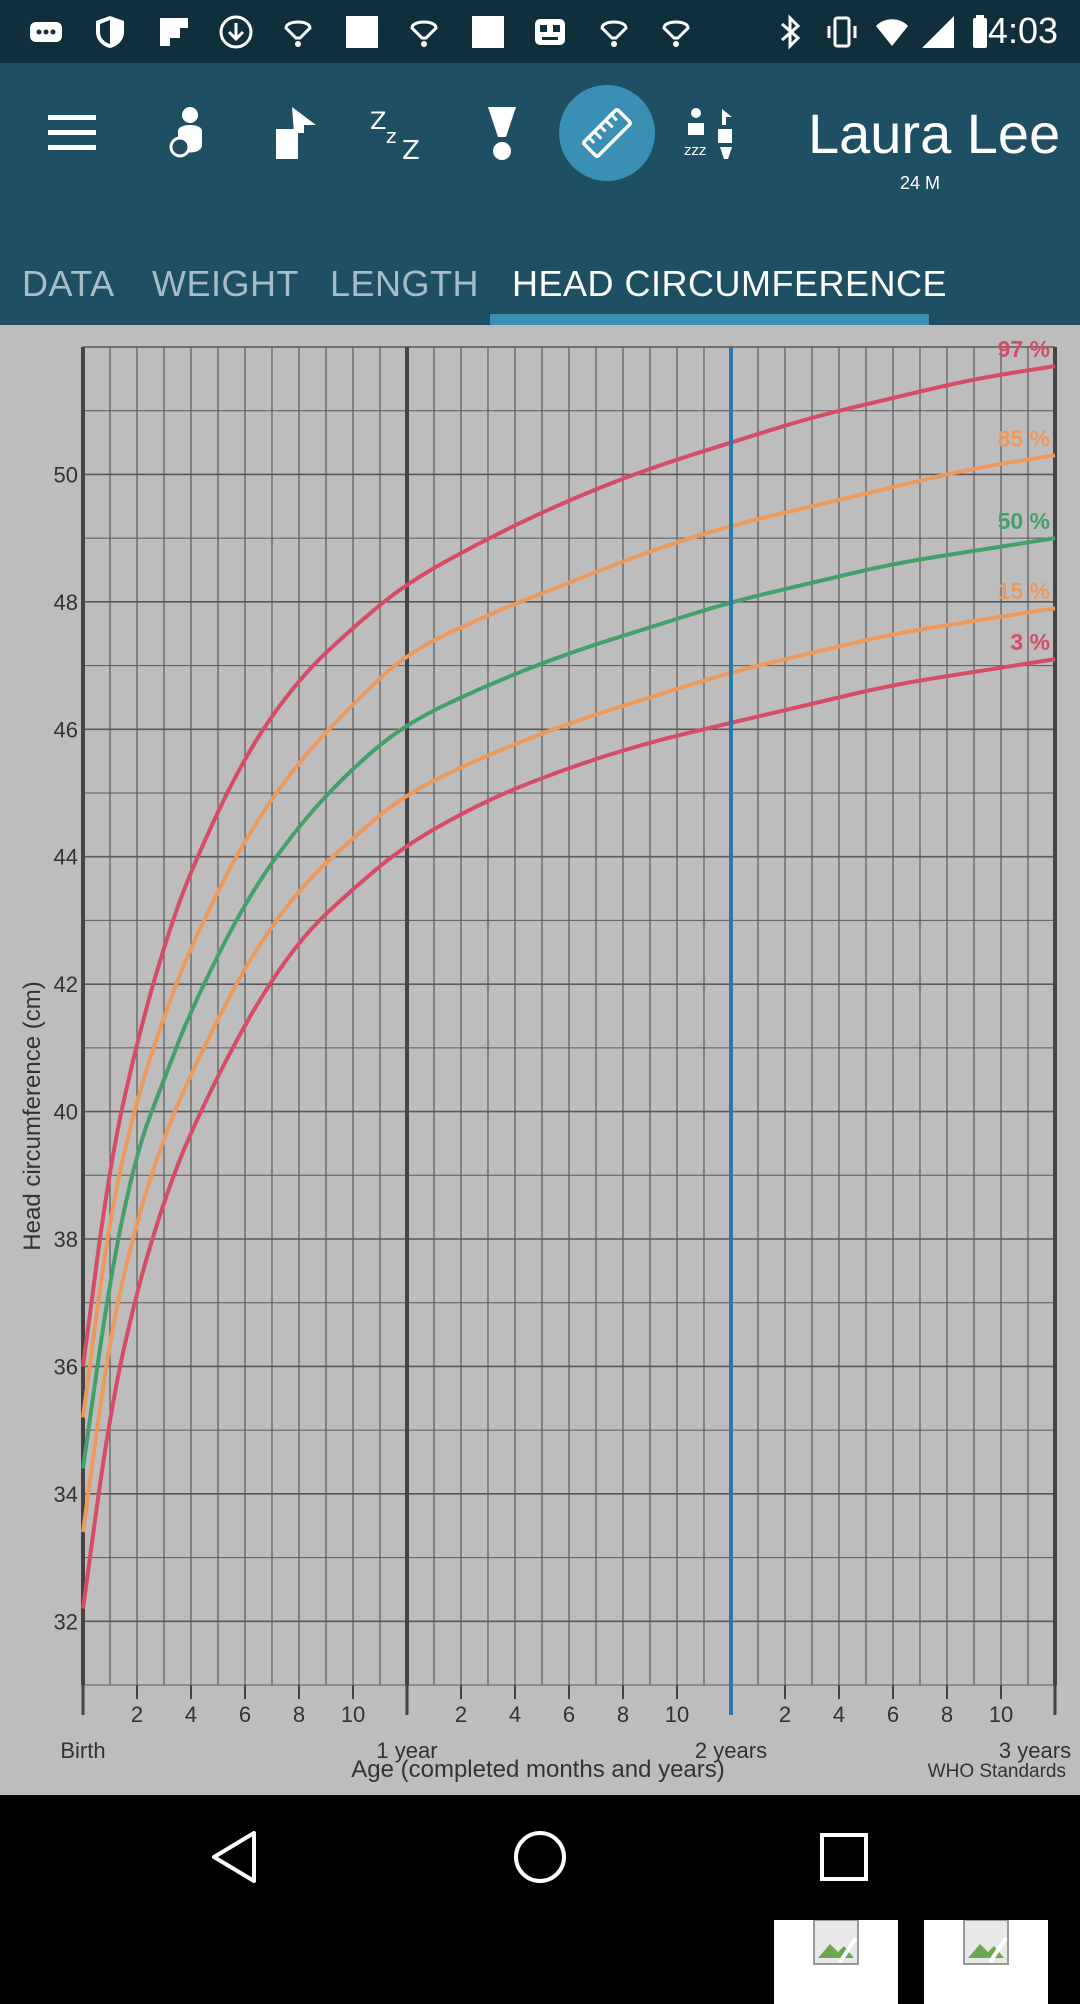 The height and width of the screenshot is (2004, 1080). I want to click on measurements-button, so click(607, 133).